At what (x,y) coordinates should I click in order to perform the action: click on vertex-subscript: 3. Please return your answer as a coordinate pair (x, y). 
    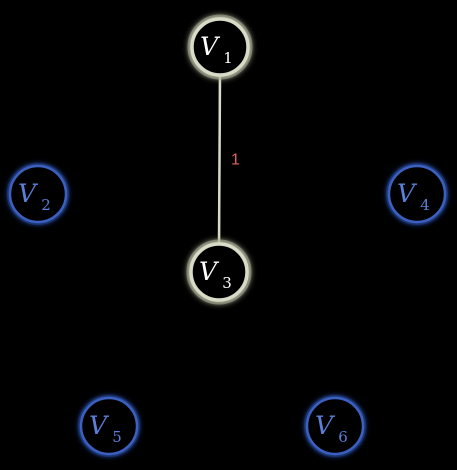
    Looking at the image, I should click on (227, 283).